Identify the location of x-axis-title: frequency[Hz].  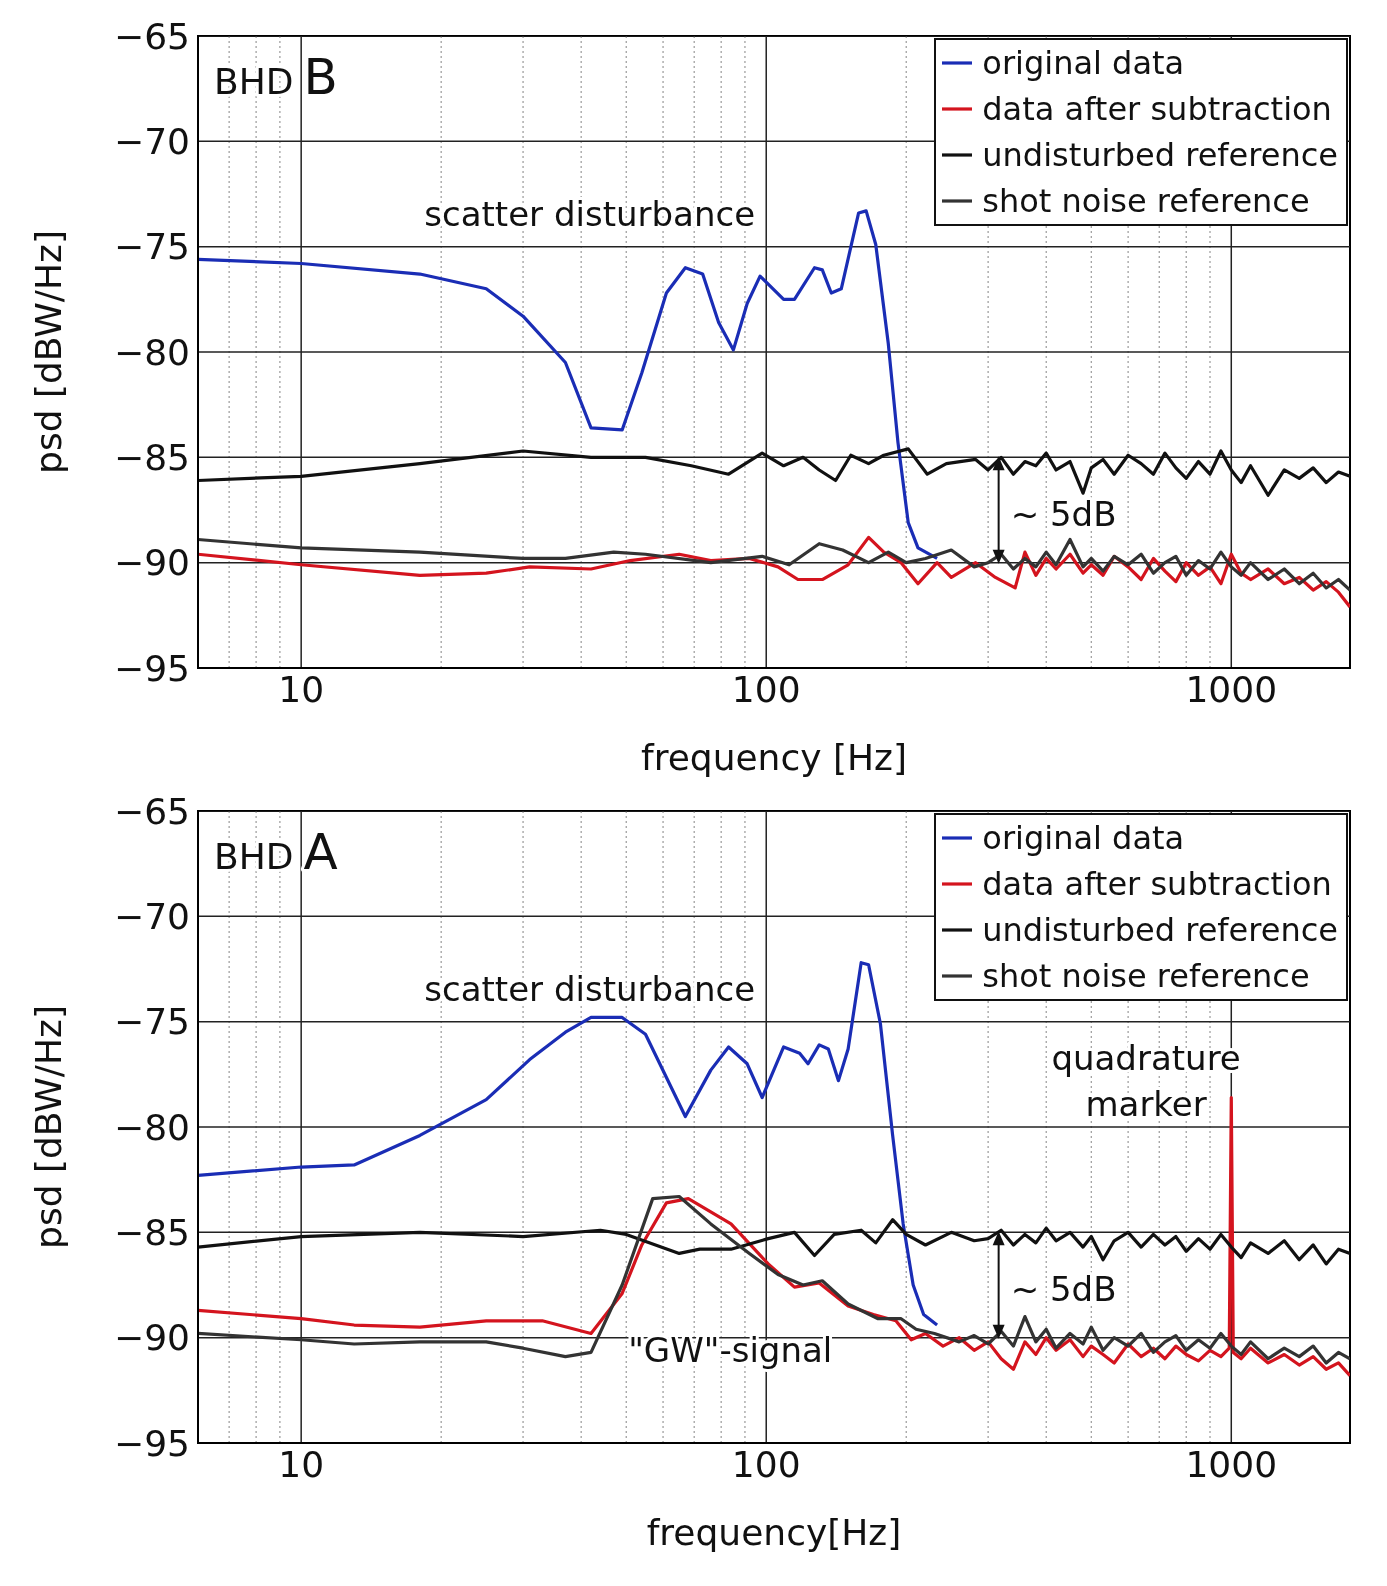
(774, 1532).